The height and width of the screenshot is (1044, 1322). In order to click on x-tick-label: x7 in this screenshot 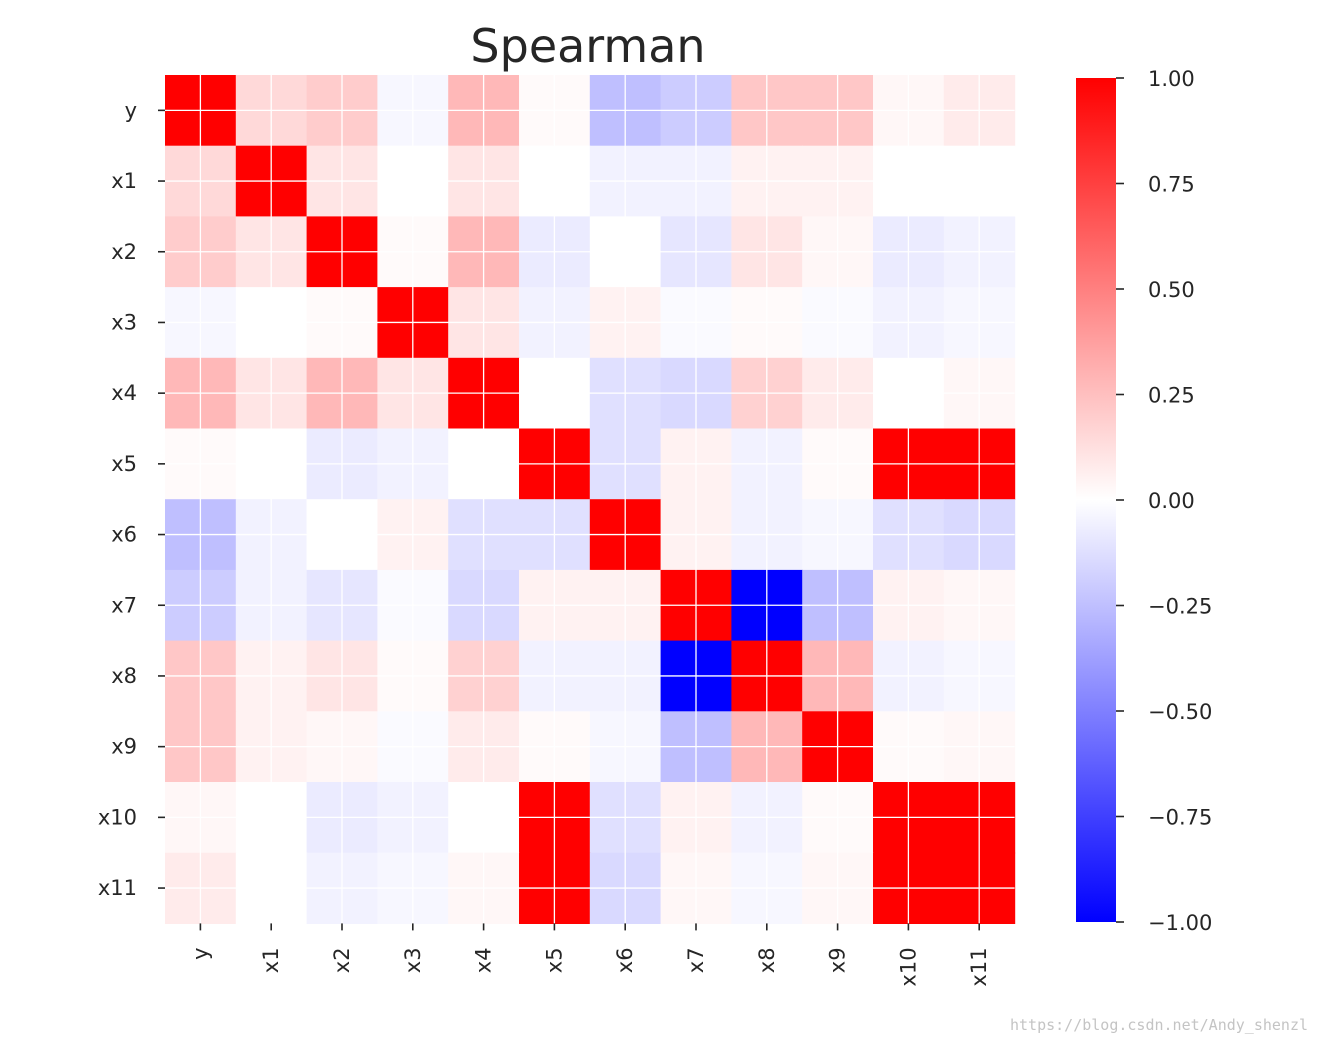, I will do `click(696, 960)`.